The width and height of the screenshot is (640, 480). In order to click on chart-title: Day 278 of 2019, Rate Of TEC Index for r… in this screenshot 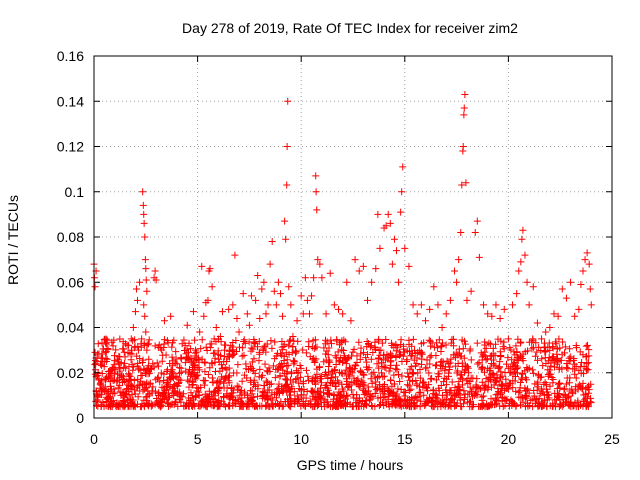, I will do `click(350, 28)`.